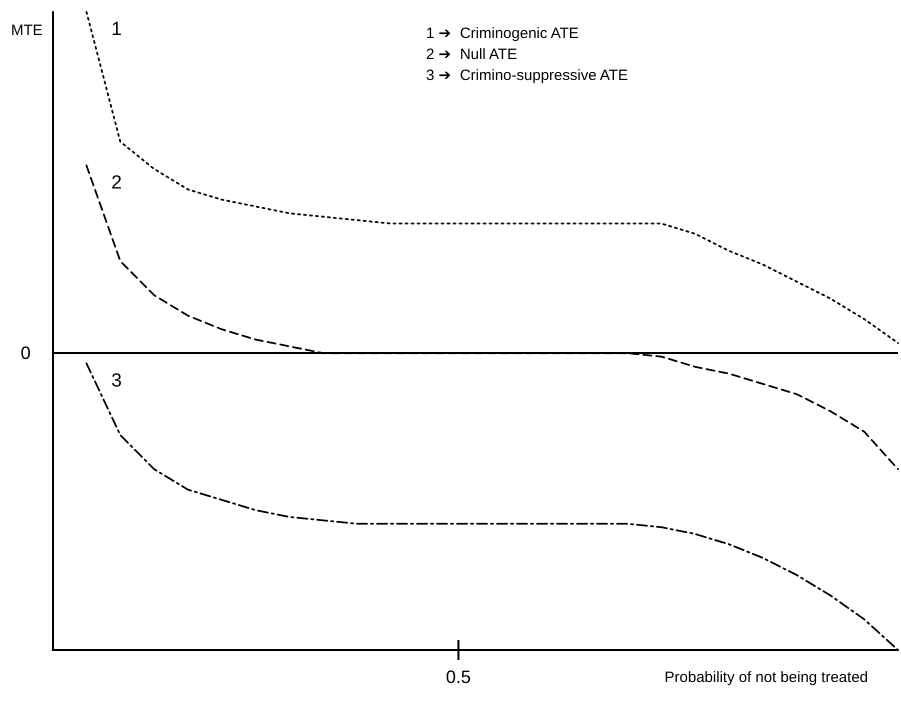 The width and height of the screenshot is (901, 707). Describe the element at coordinates (116, 29) in the screenshot. I see `annotation: 1` at that location.